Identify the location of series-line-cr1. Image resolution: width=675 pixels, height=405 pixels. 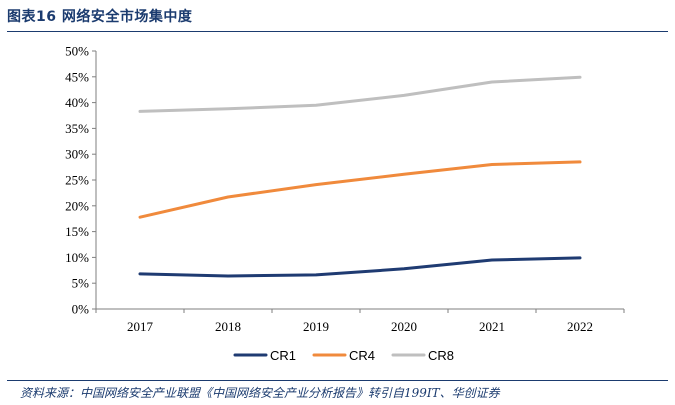
(360, 267).